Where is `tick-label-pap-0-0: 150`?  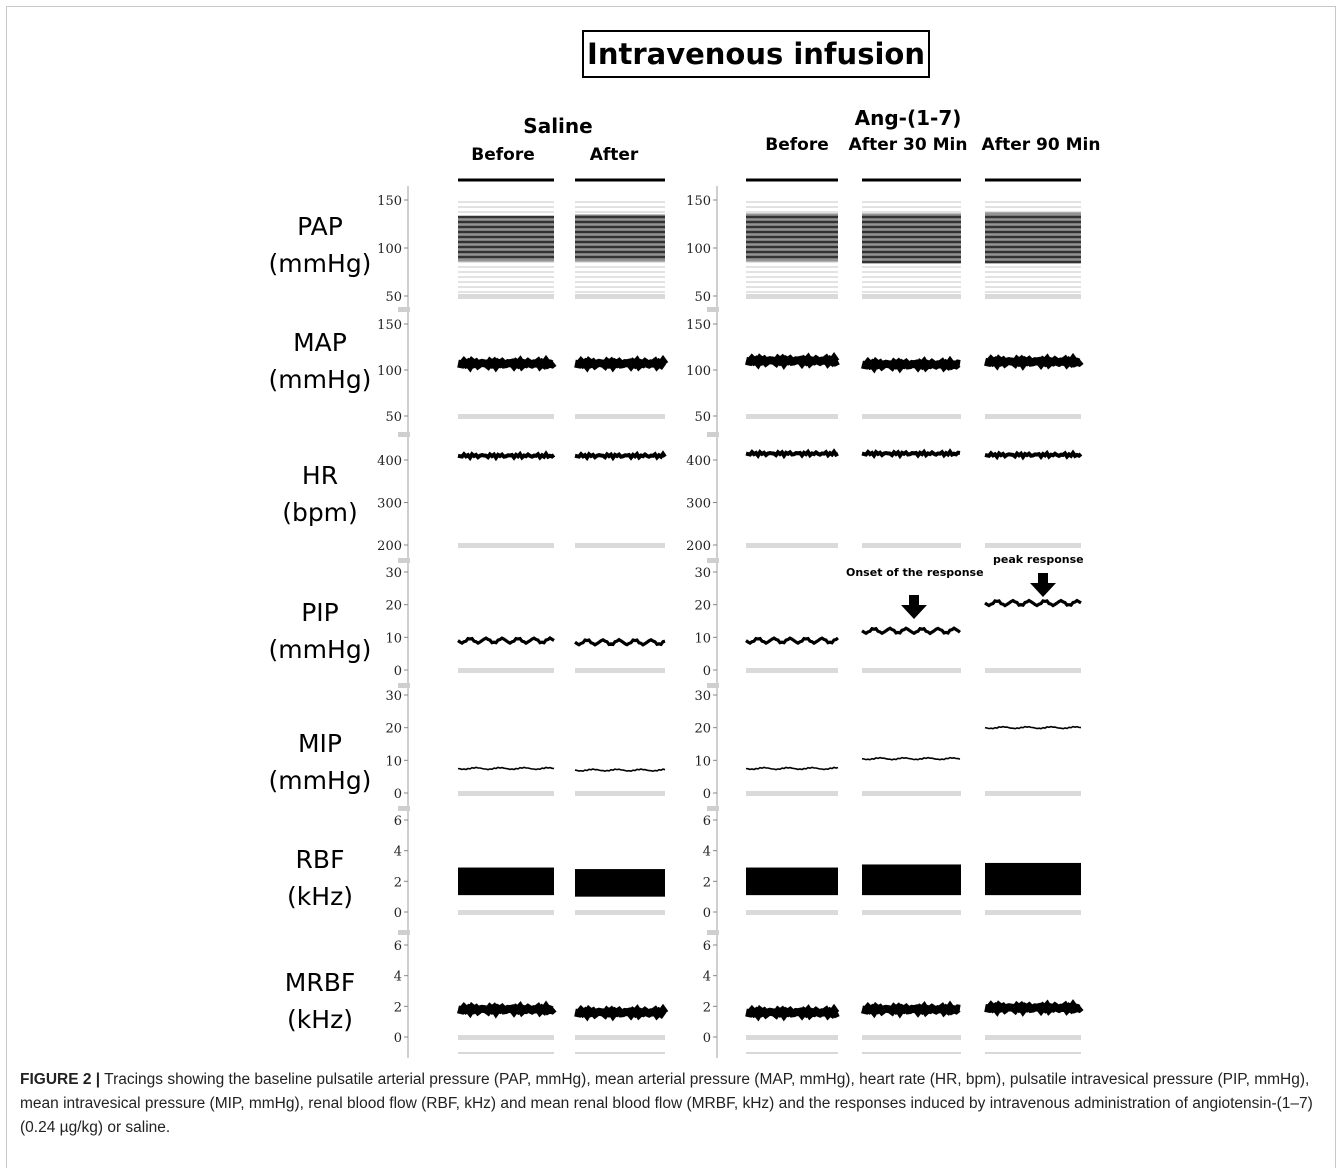
tick-label-pap-0-0: 150 is located at coordinates (389, 201).